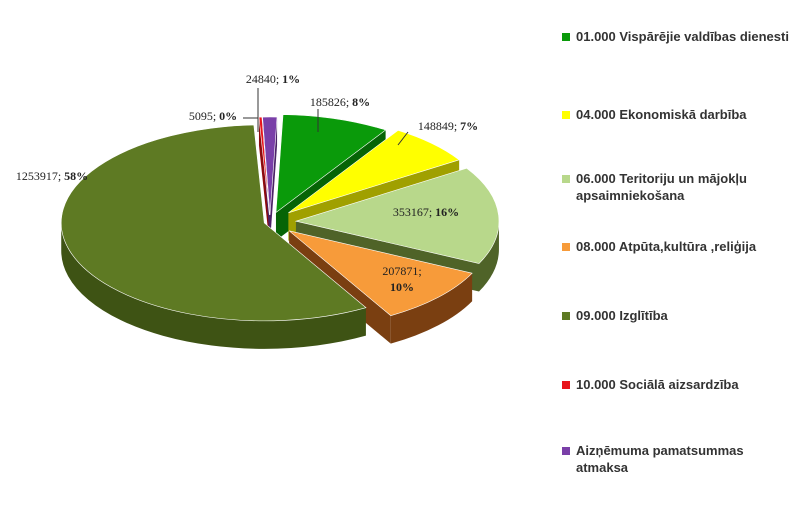  I want to click on data-label-value-4: 1253917;, so click(40, 176).